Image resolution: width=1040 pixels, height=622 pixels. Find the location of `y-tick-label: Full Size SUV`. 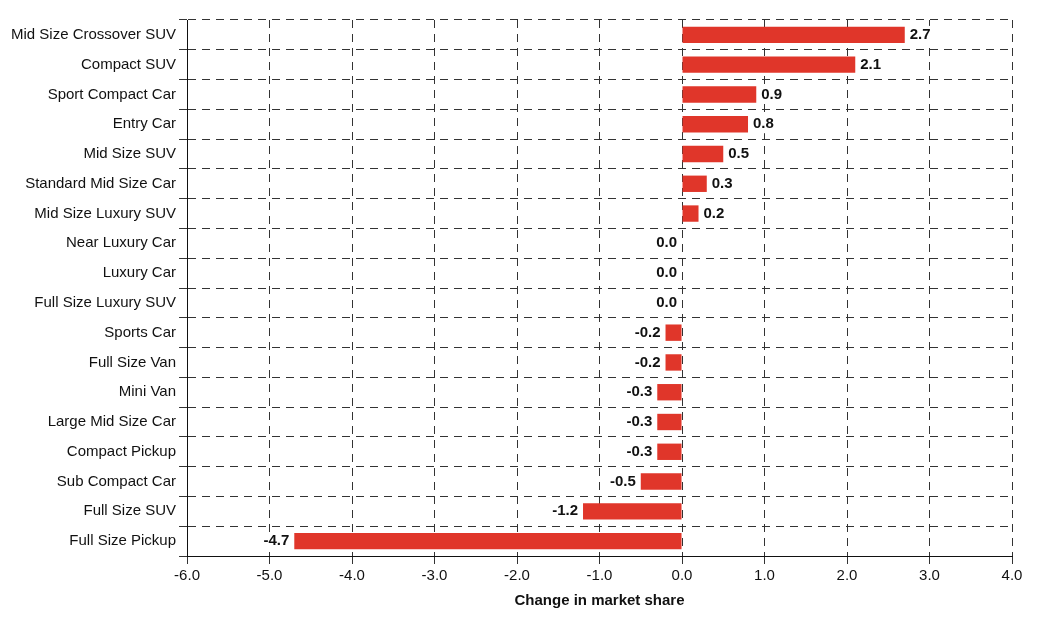

y-tick-label: Full Size SUV is located at coordinates (130, 510).